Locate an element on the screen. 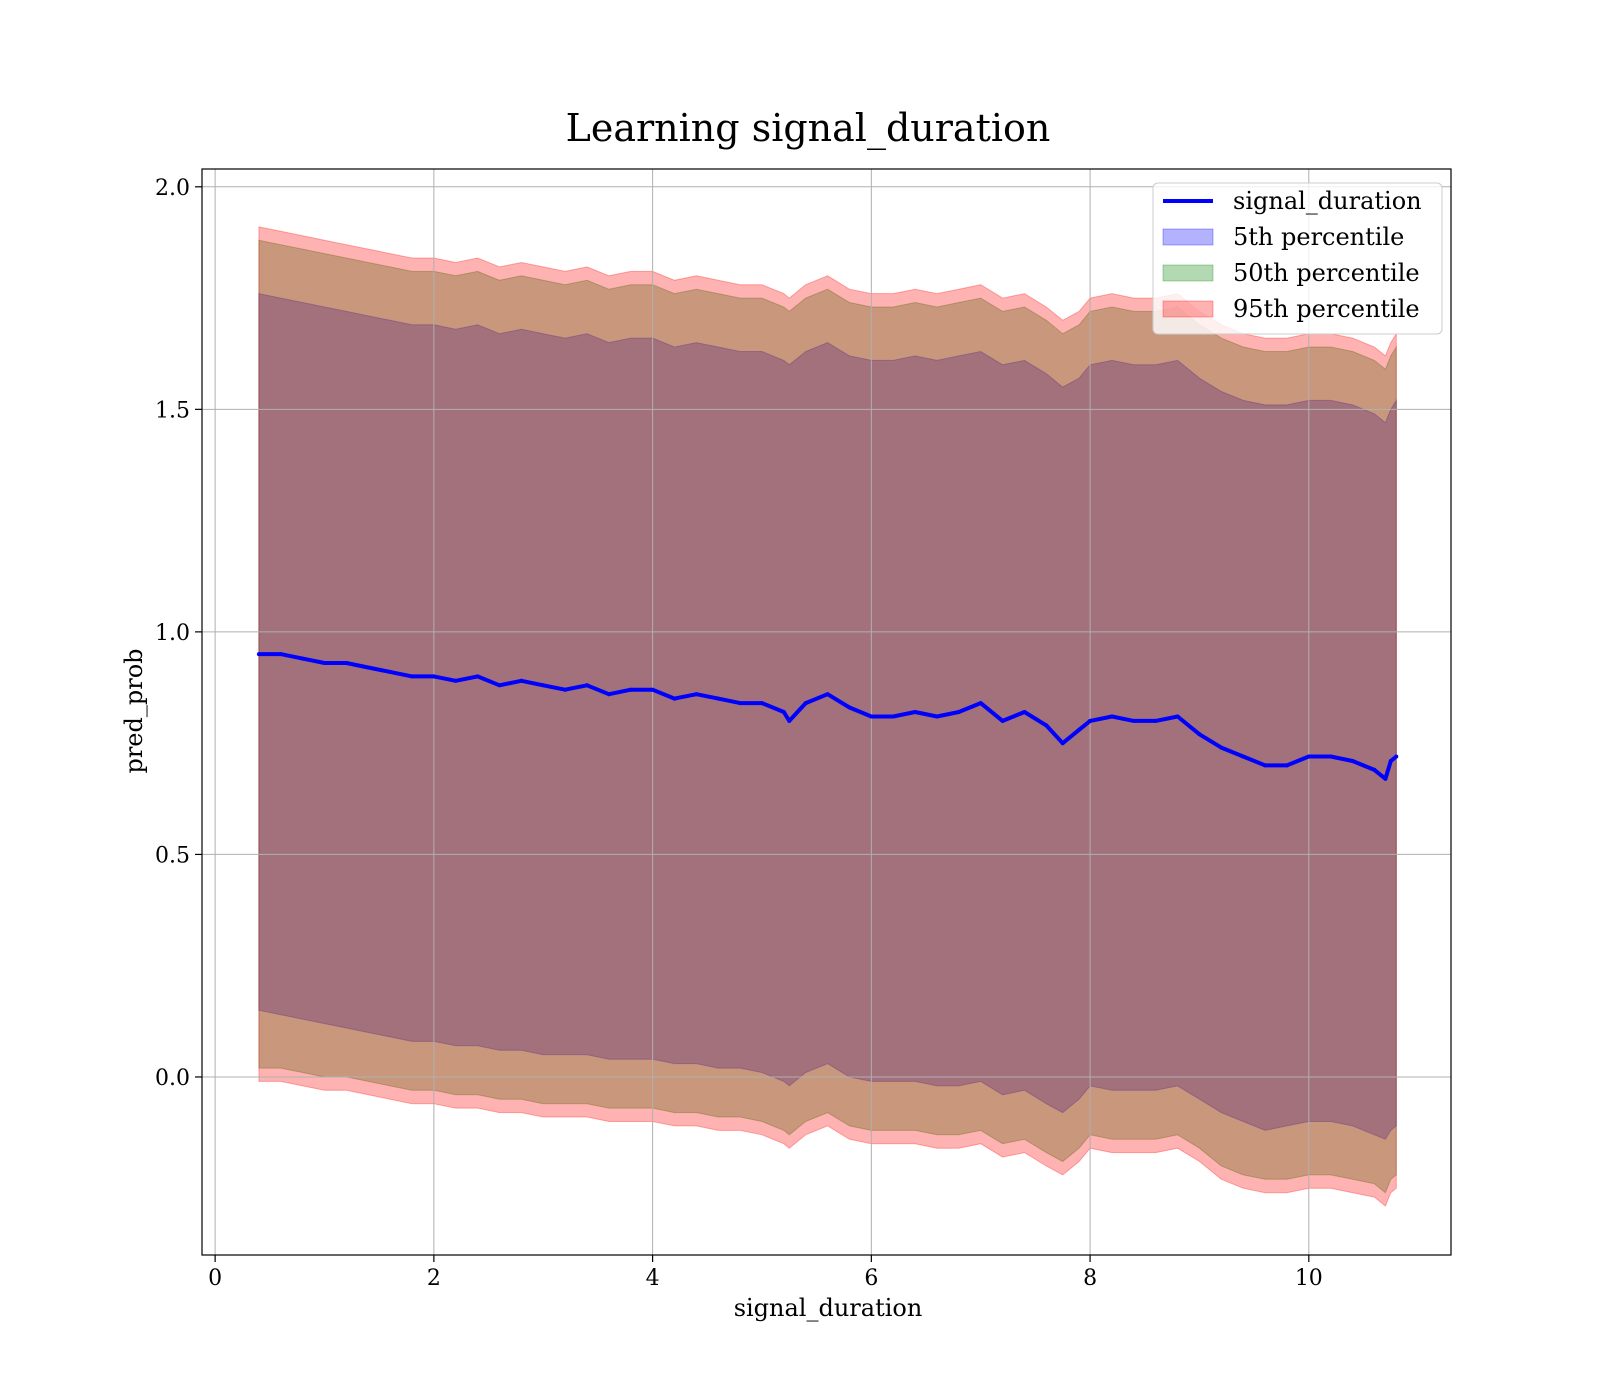  y-tick-label: 0.0 is located at coordinates (172, 1078).